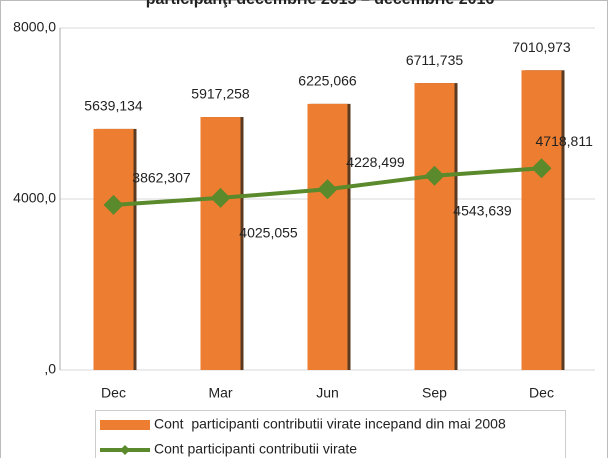  Describe the element at coordinates (482, 210) in the screenshot. I see `line-value-label: 4543,639` at that location.